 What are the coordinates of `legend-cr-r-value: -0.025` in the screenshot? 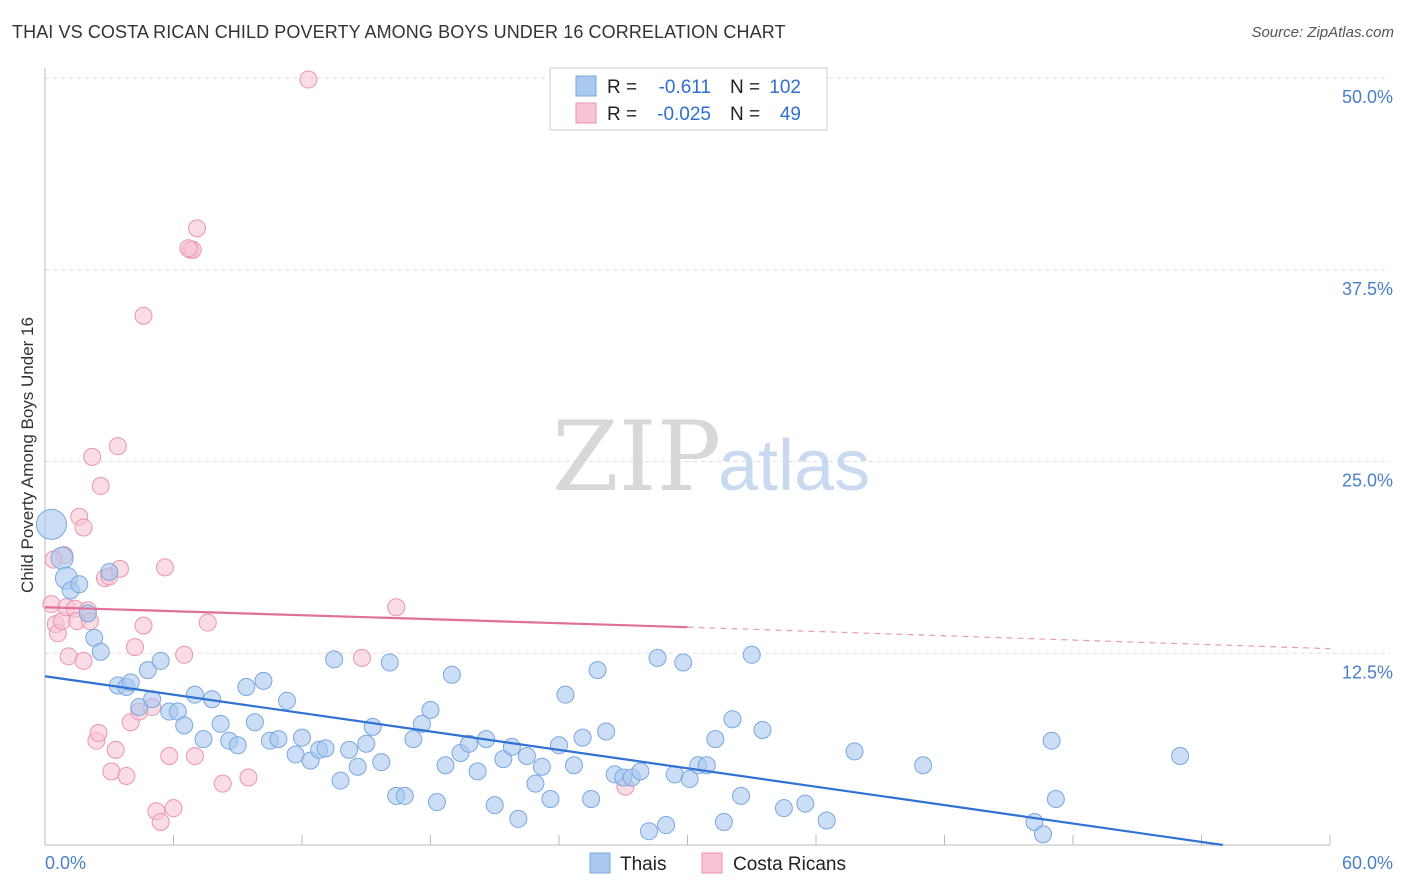 It's located at (684, 114).